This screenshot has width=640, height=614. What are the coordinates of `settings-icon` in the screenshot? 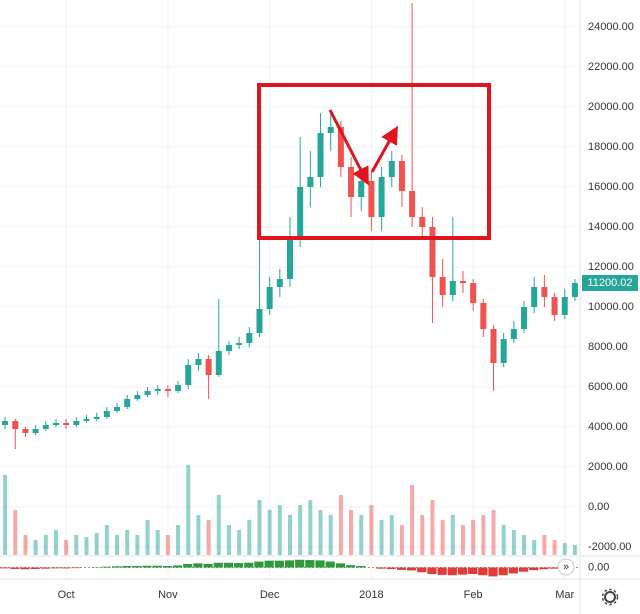 It's located at (610, 597).